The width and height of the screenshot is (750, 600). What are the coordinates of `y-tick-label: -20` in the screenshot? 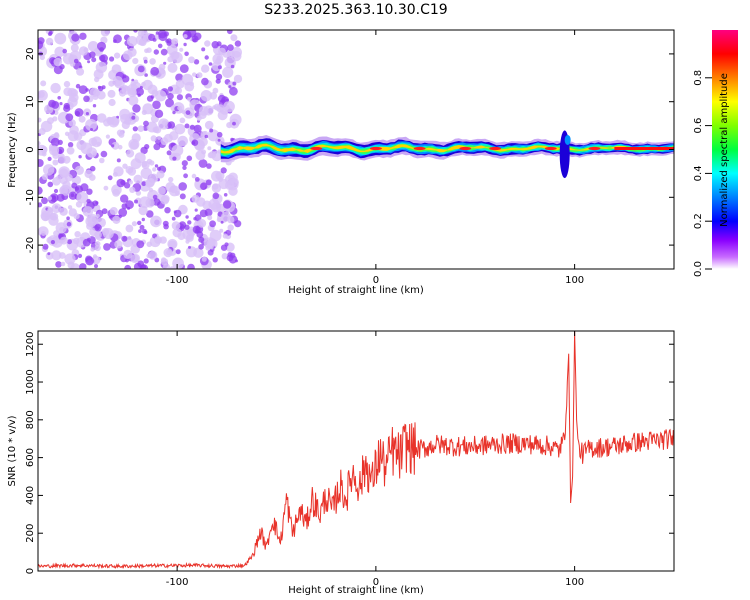 It's located at (30, 245).